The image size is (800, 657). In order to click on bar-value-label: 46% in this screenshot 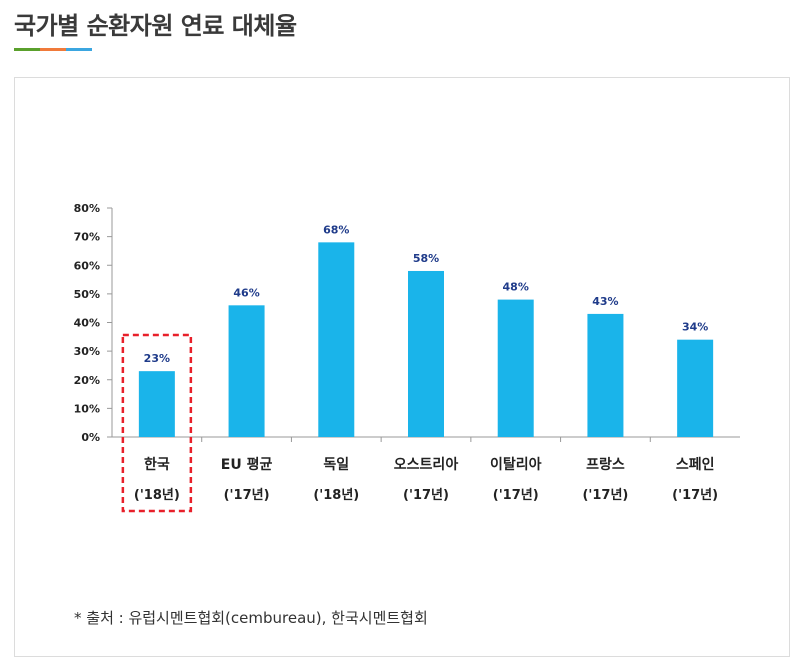, I will do `click(246, 292)`.